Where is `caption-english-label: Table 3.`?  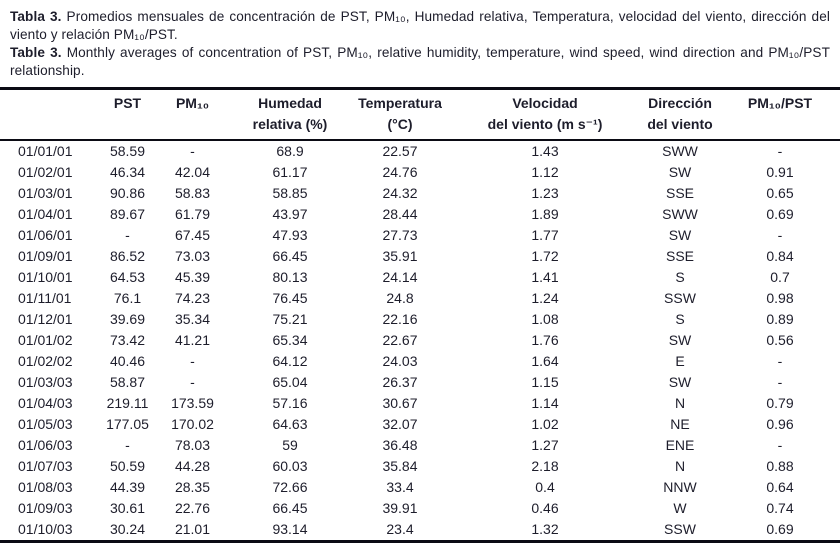
caption-english-label: Table 3. is located at coordinates (36, 52).